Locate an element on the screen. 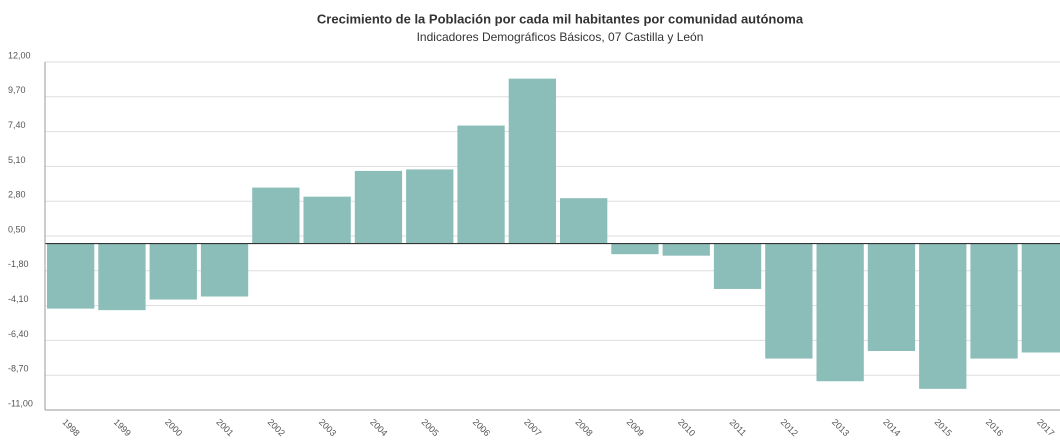  x-tick-label: 2017 is located at coordinates (1045, 427).